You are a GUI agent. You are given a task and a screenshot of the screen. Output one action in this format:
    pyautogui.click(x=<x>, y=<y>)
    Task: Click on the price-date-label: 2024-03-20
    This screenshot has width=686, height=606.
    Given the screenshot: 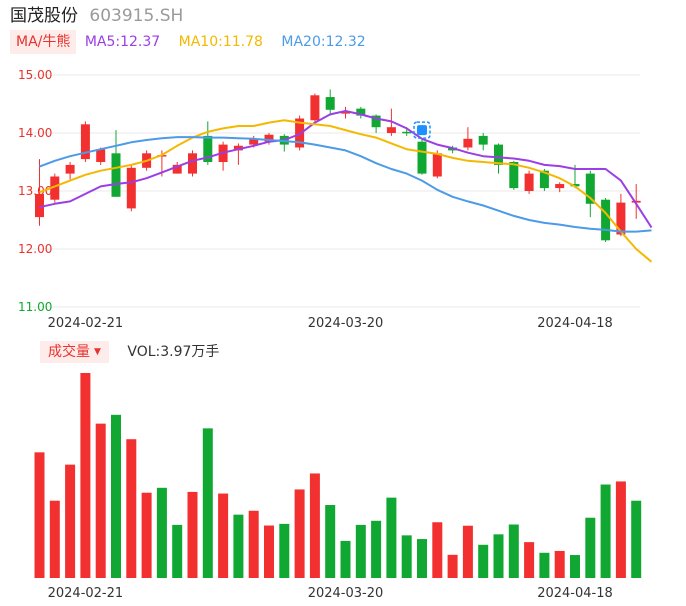 What is the action you would take?
    pyautogui.click(x=346, y=323)
    